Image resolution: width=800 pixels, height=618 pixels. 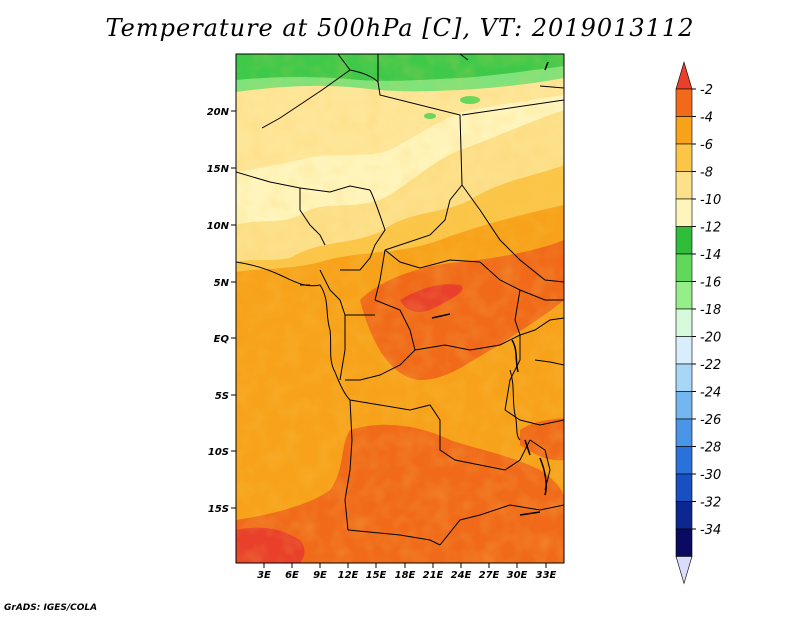 What do you see at coordinates (489, 575) in the screenshot?
I see `lon-label: 27E` at bounding box center [489, 575].